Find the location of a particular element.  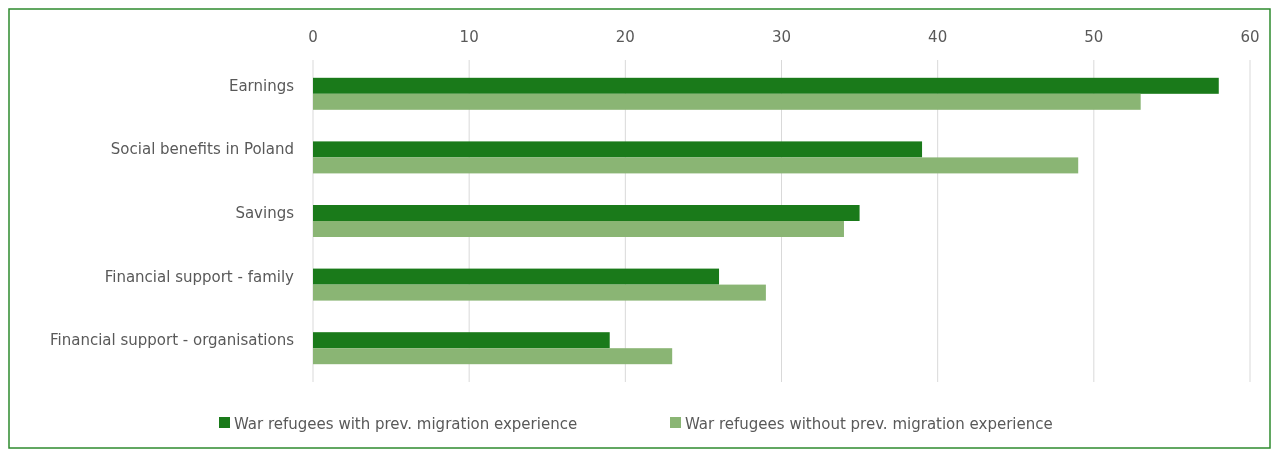

y-tick-label: Financial support - family is located at coordinates (199, 276).